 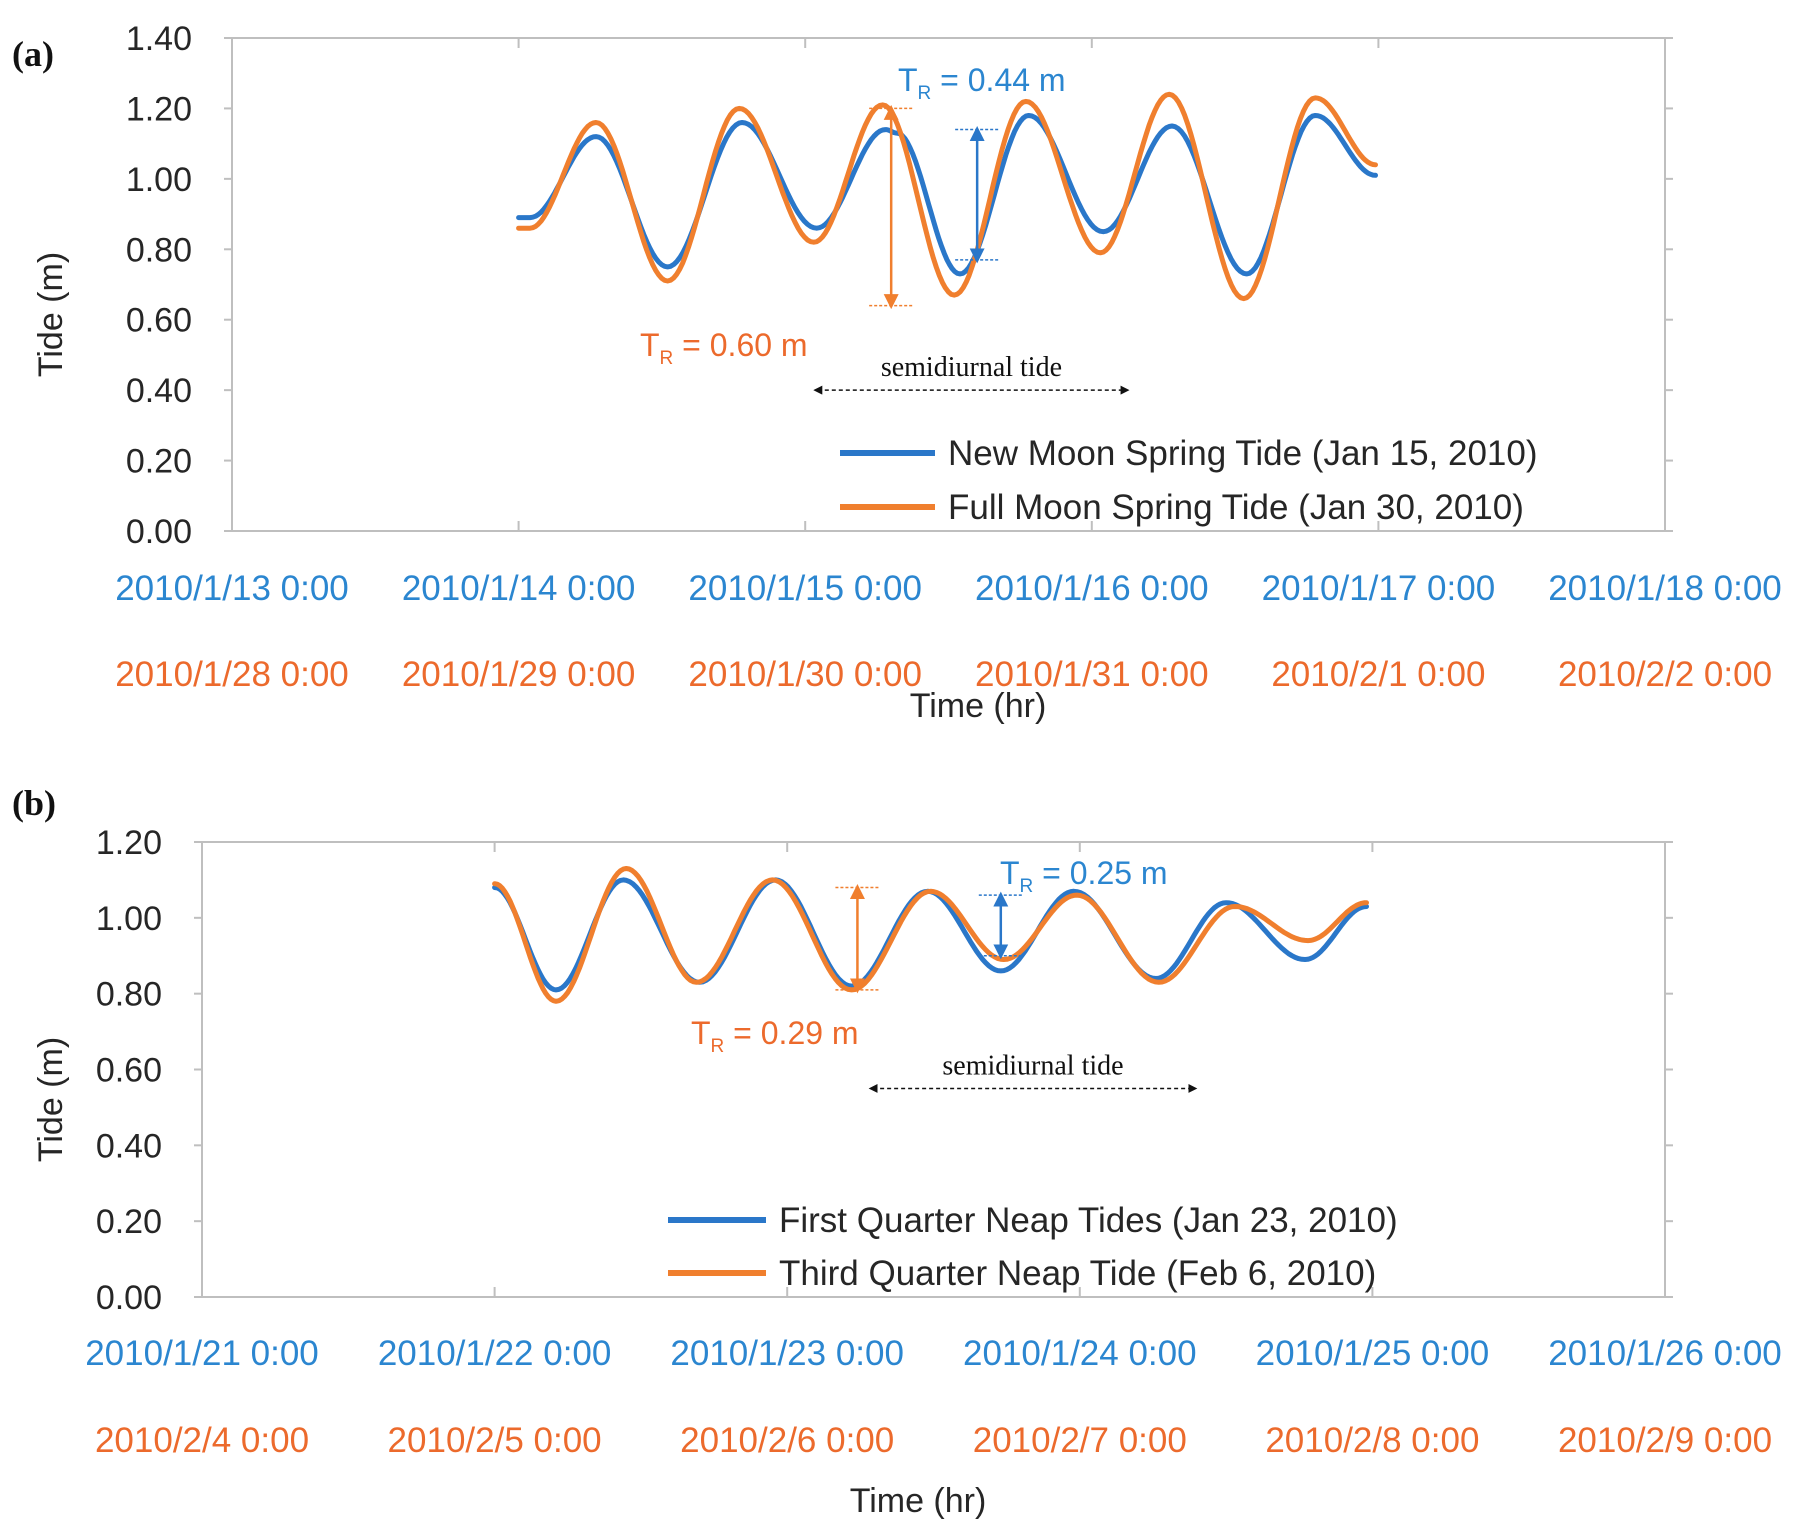 I want to click on x-tick-label-blue: 2010/1/25 0:00, so click(x=1373, y=1353).